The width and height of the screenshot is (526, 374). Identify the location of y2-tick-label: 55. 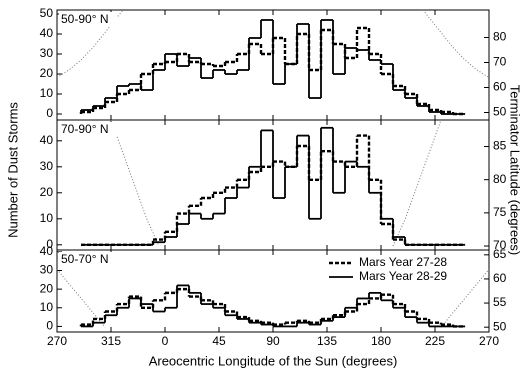
(500, 302).